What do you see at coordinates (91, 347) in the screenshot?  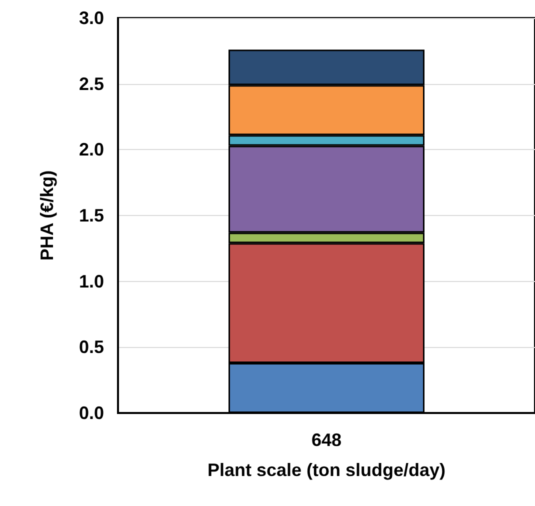 I see `y-tick-label: 0.5` at bounding box center [91, 347].